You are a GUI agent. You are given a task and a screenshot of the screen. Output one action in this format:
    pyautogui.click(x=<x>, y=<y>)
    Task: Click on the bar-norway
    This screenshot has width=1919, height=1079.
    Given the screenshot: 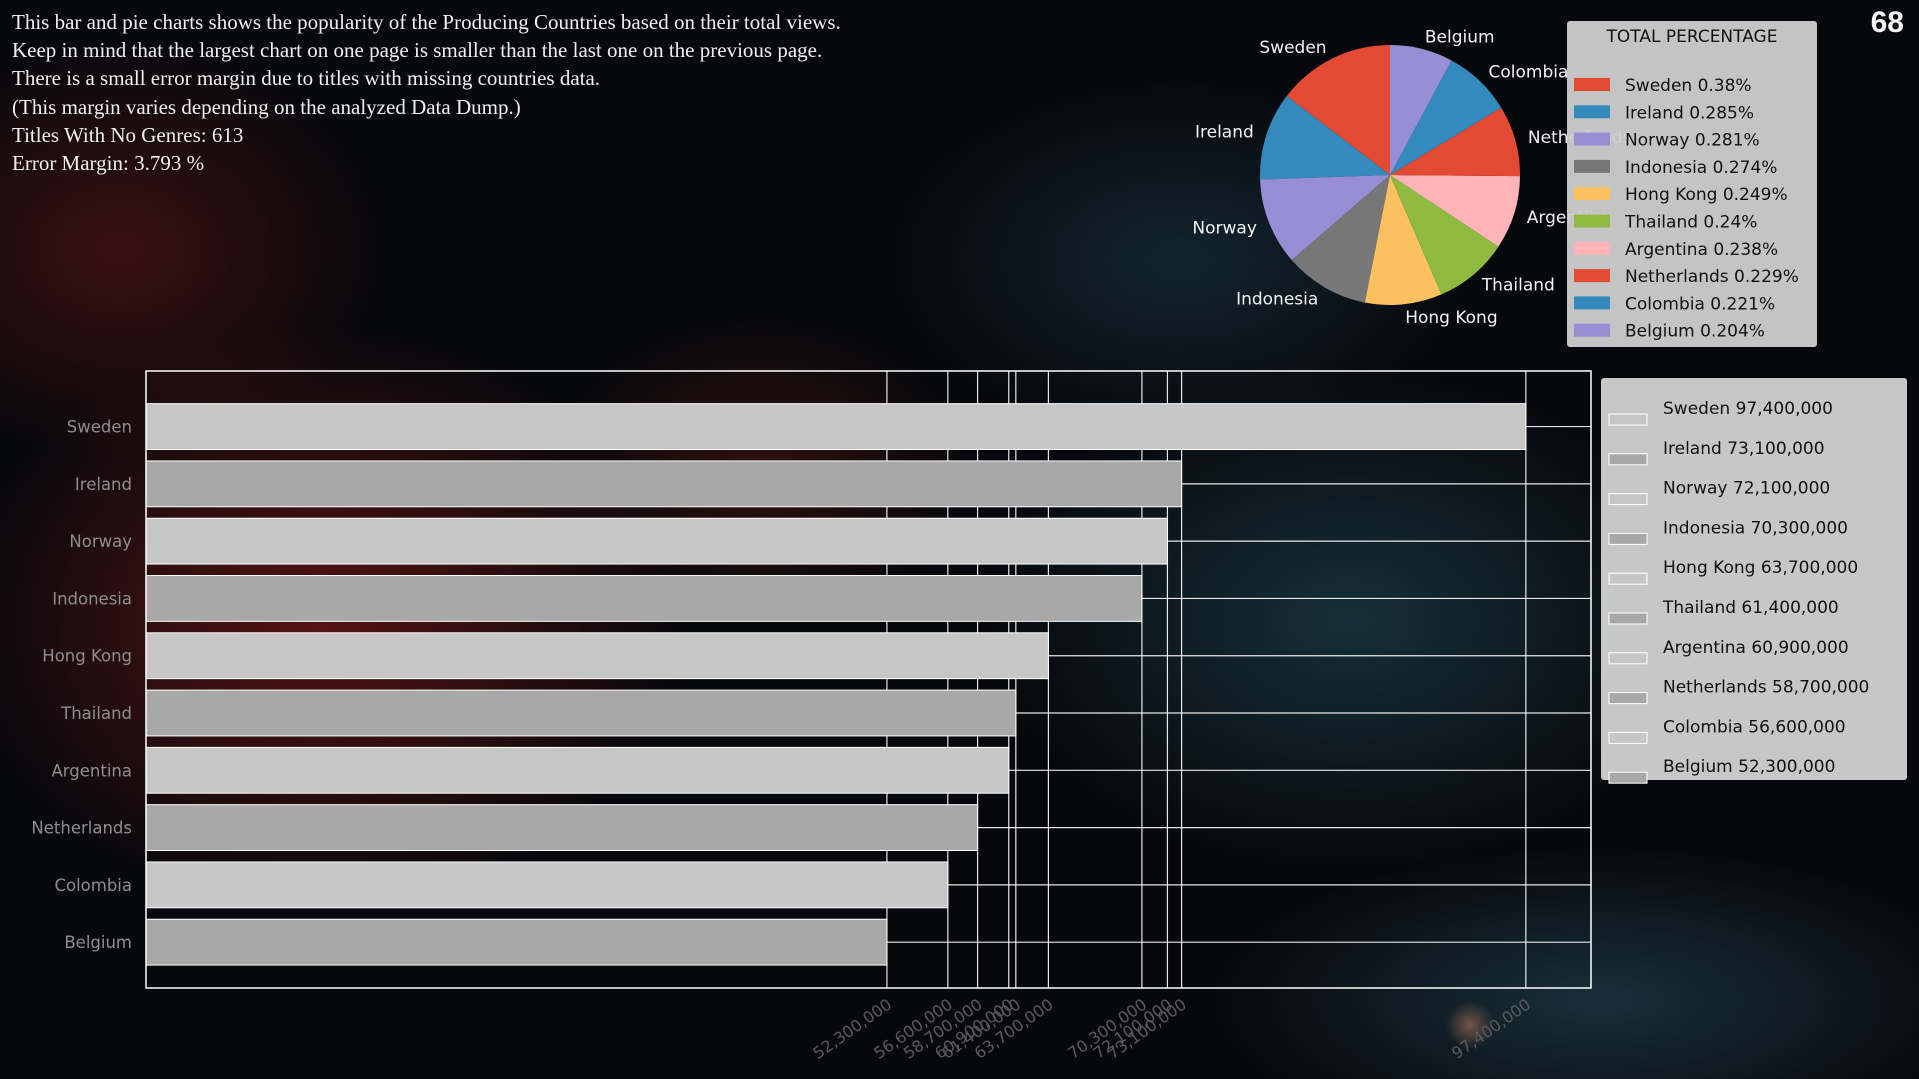 What is the action you would take?
    pyautogui.click(x=656, y=541)
    